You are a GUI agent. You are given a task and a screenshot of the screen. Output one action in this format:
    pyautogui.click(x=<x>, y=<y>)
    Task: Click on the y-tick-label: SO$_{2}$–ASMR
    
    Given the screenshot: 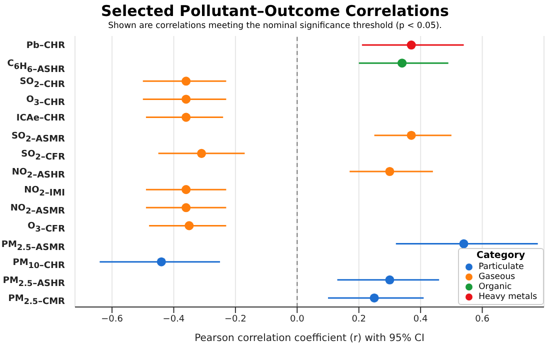 What is the action you would take?
    pyautogui.click(x=38, y=137)
    